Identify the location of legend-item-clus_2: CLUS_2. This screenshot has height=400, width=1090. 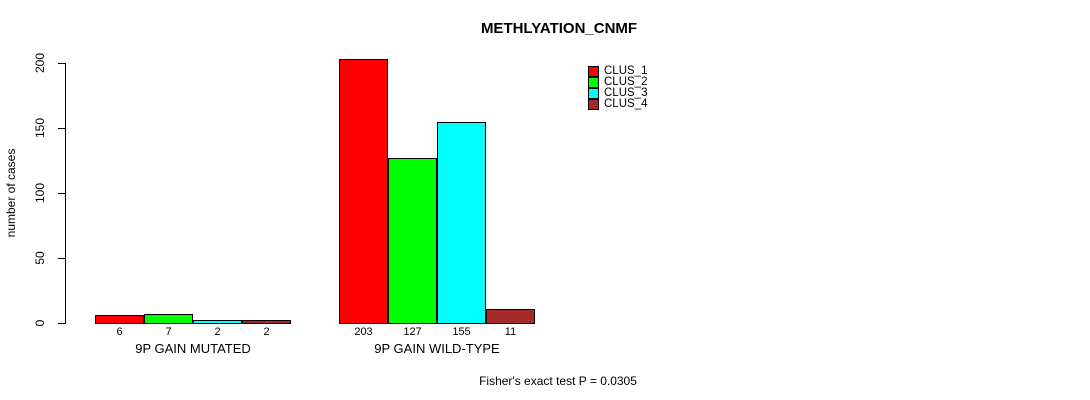
(618, 82).